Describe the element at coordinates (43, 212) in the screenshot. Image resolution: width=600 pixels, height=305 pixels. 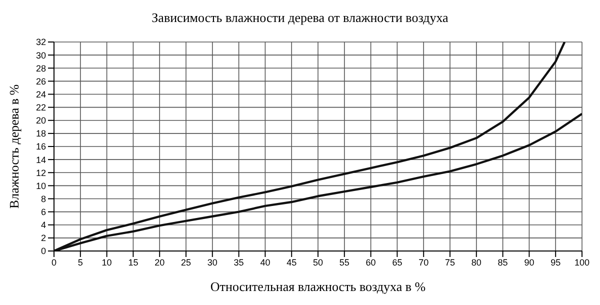
I see `y-tick-label: 6` at that location.